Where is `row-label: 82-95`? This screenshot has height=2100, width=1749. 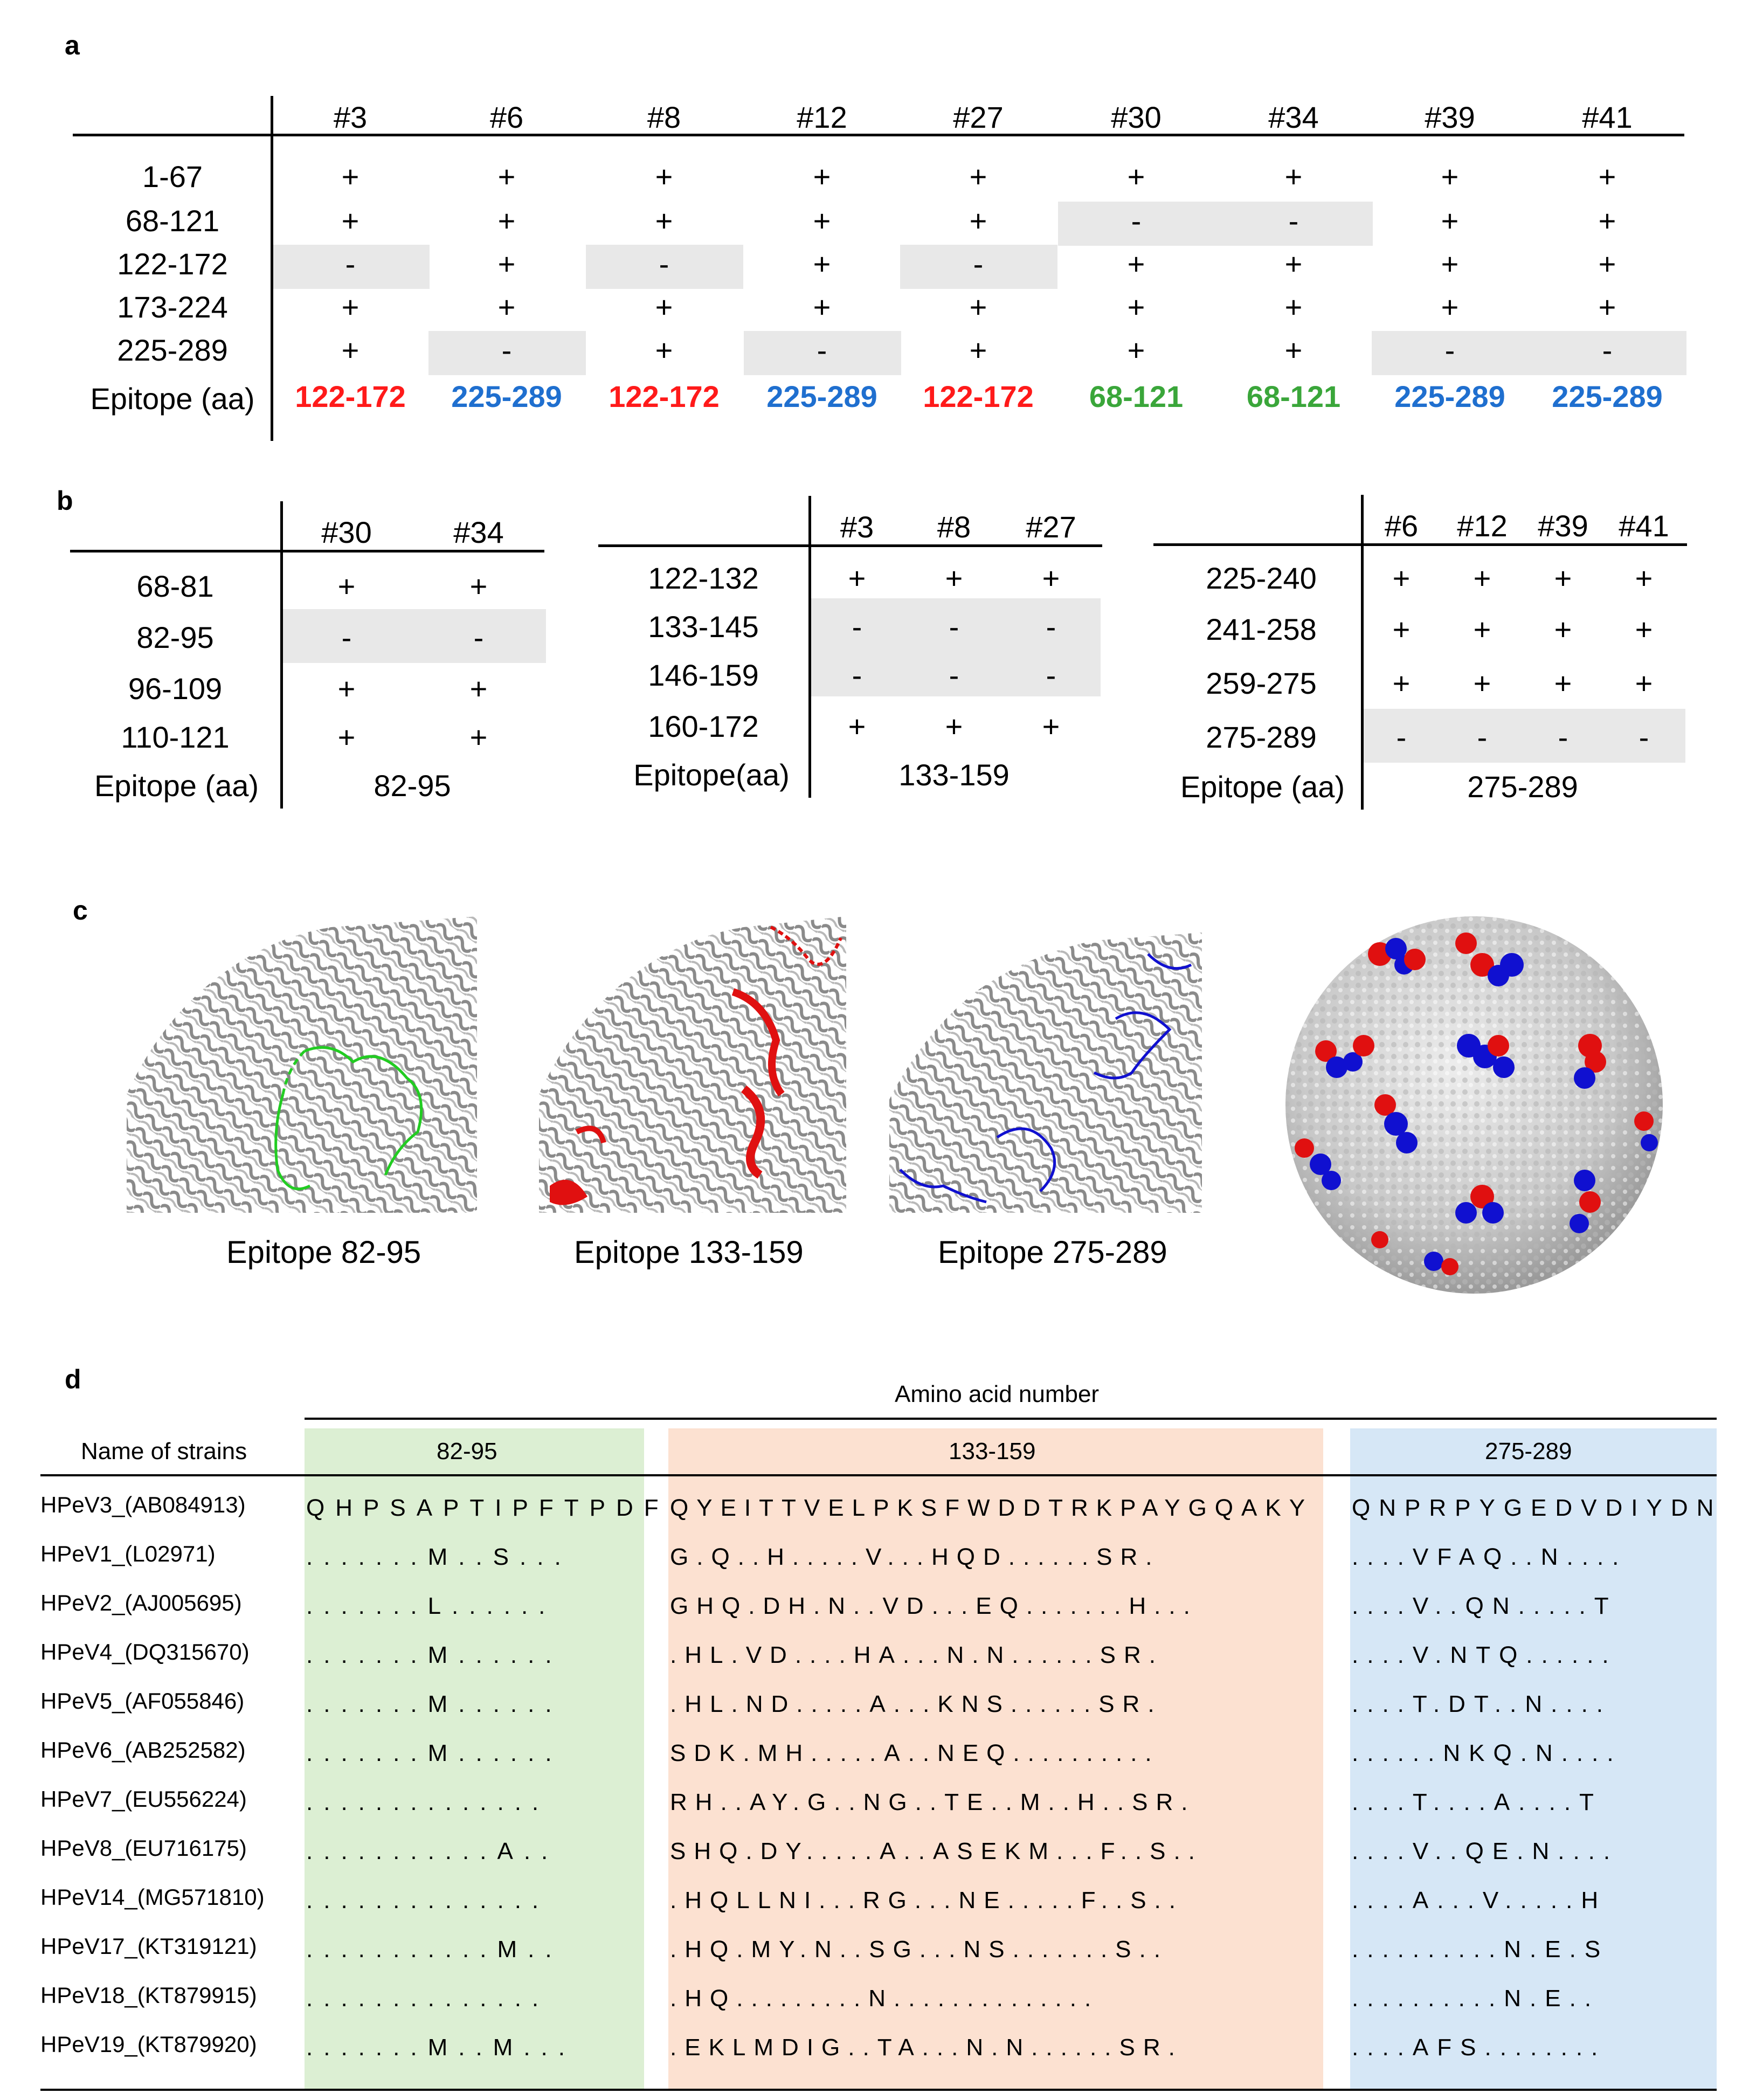 row-label: 82-95 is located at coordinates (175, 637).